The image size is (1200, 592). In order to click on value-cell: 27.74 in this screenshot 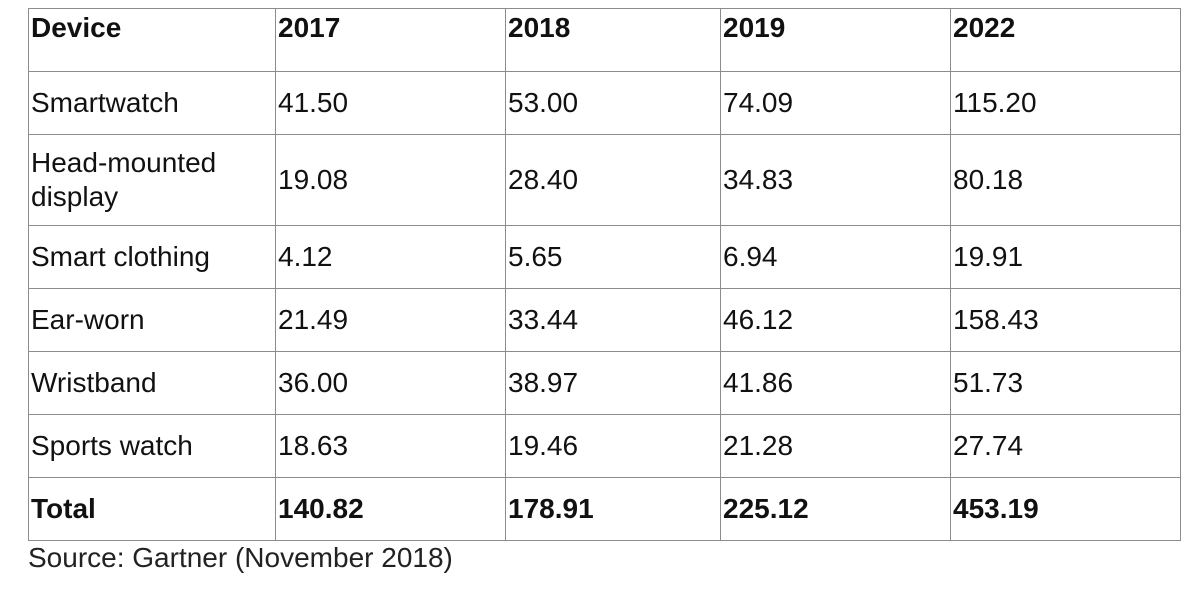, I will do `click(1065, 446)`.